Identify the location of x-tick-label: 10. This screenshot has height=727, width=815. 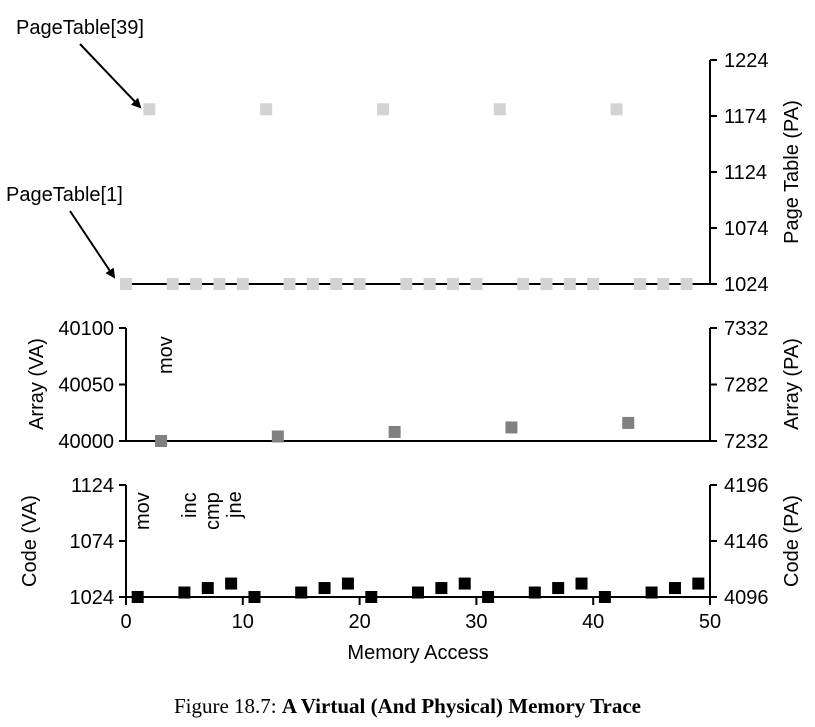
(243, 622).